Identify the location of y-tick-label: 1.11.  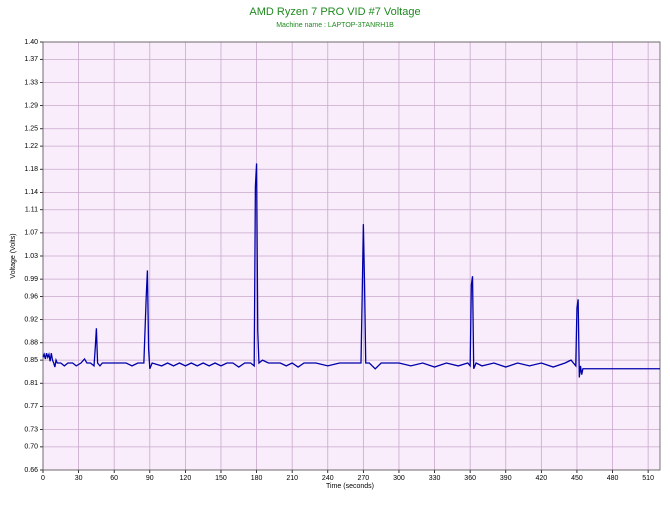
(31, 210).